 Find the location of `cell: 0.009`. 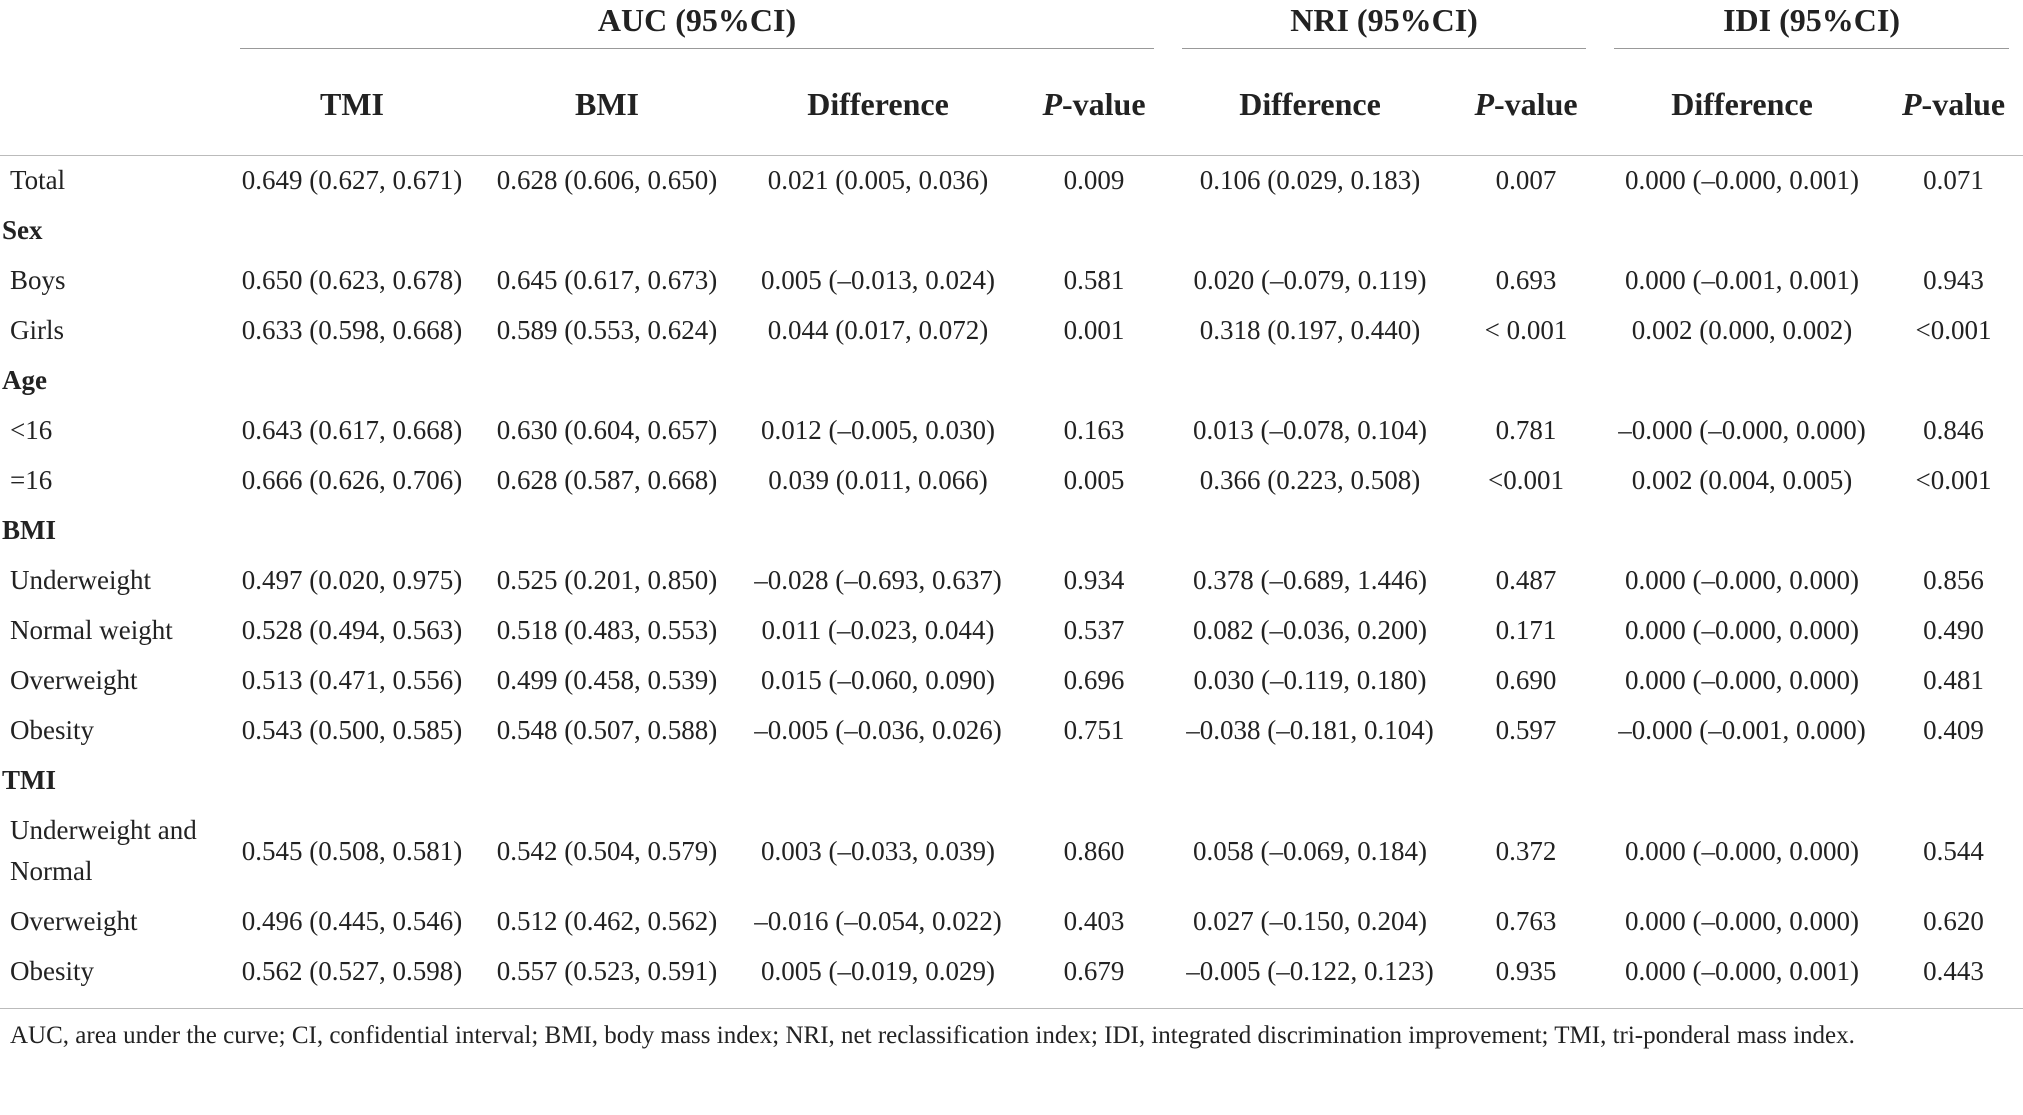

cell: 0.009 is located at coordinates (1094, 180).